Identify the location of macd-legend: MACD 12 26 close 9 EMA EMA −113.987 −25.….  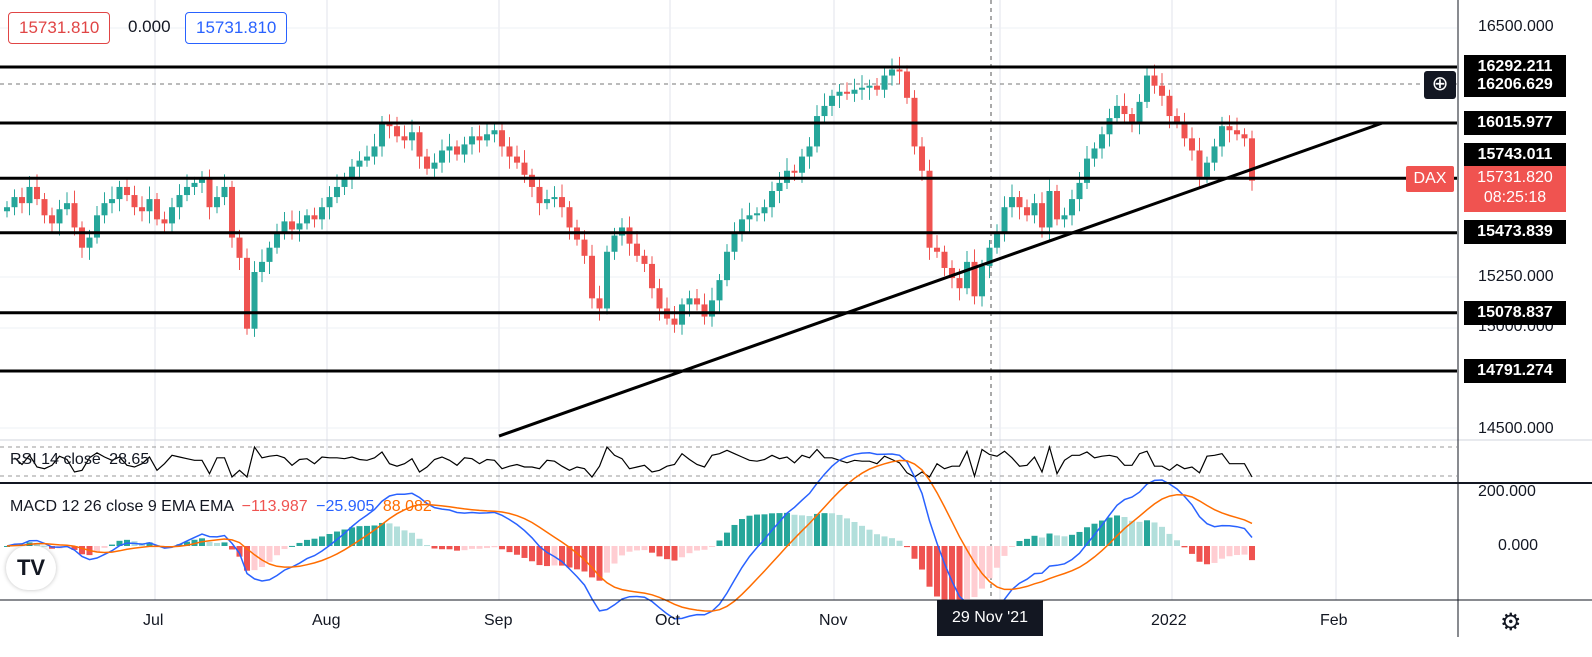
(221, 507).